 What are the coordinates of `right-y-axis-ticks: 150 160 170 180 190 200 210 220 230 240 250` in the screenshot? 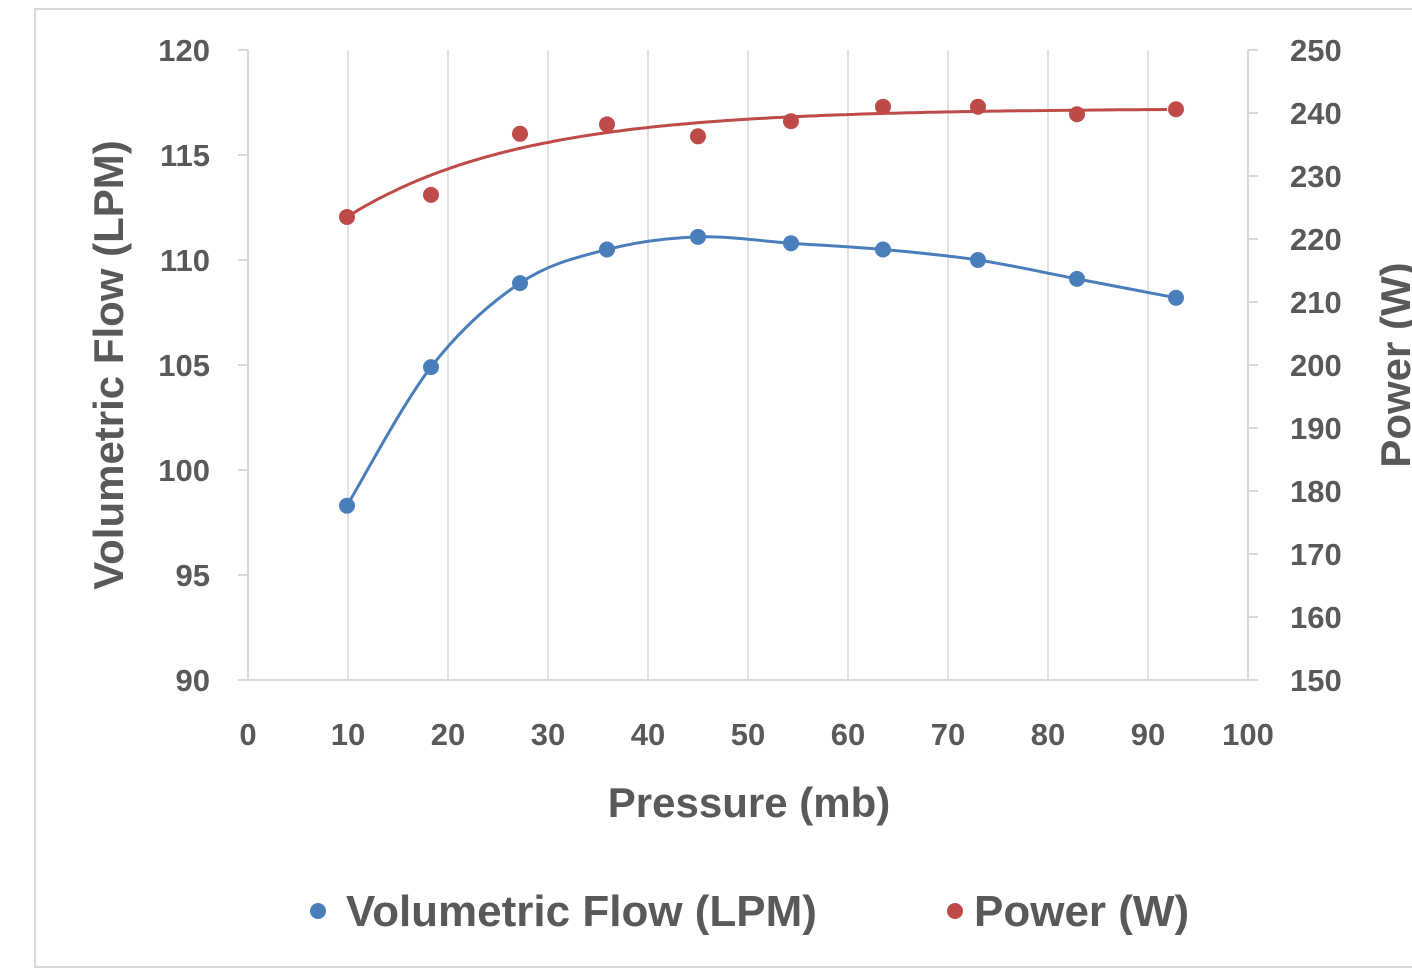 It's located at (1295, 365).